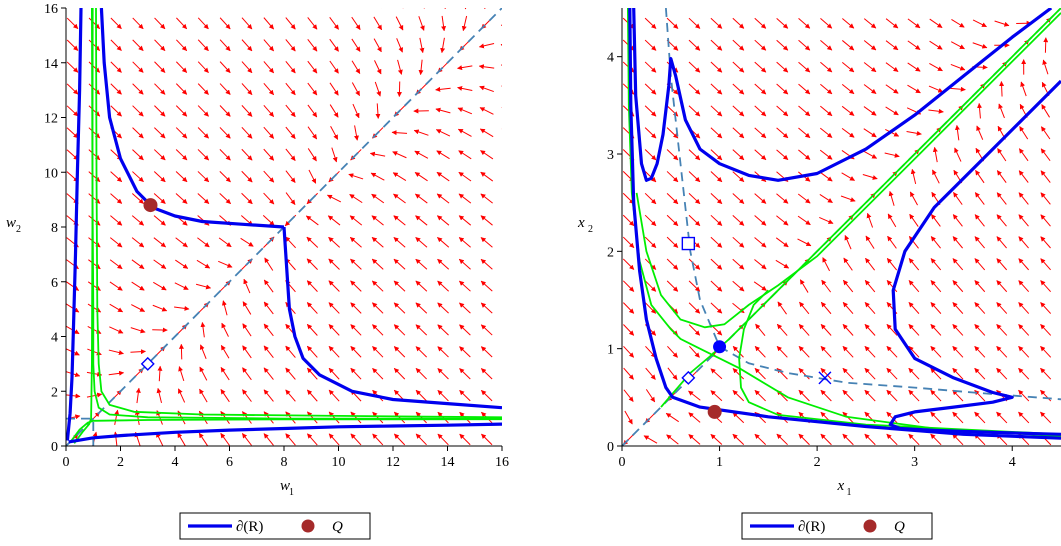  Describe the element at coordinates (590, 229) in the screenshot. I see `y-axis-label-subscript: 2` at that location.